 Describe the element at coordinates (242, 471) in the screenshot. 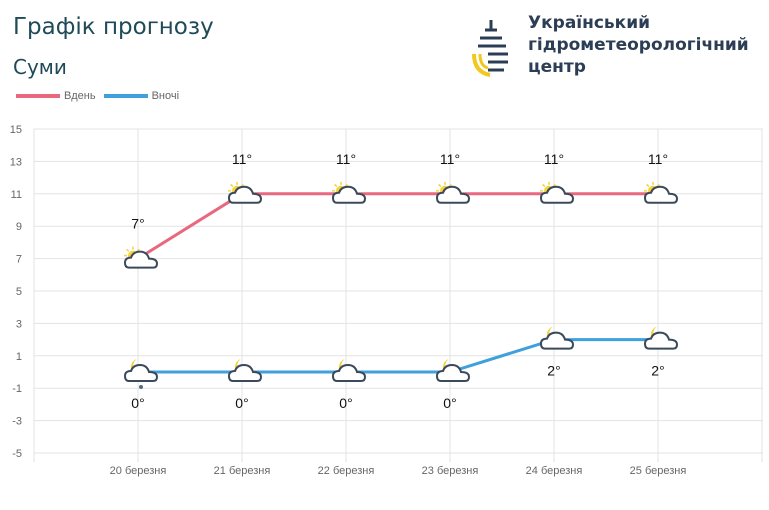

I see `x-tick-label: 21 березня` at that location.